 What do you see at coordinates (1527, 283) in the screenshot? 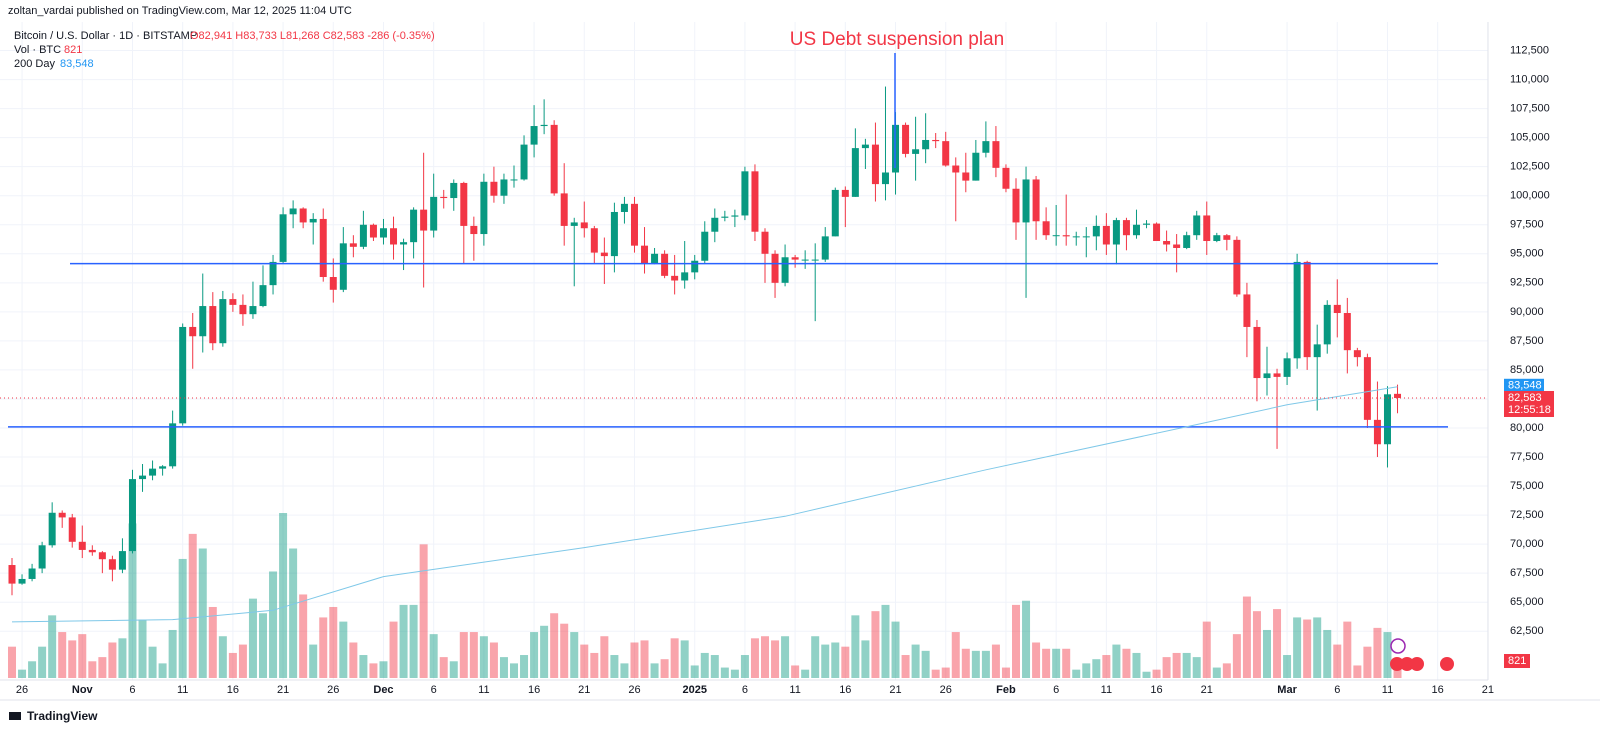
I see `y-tick-label: 92,500` at bounding box center [1527, 283].